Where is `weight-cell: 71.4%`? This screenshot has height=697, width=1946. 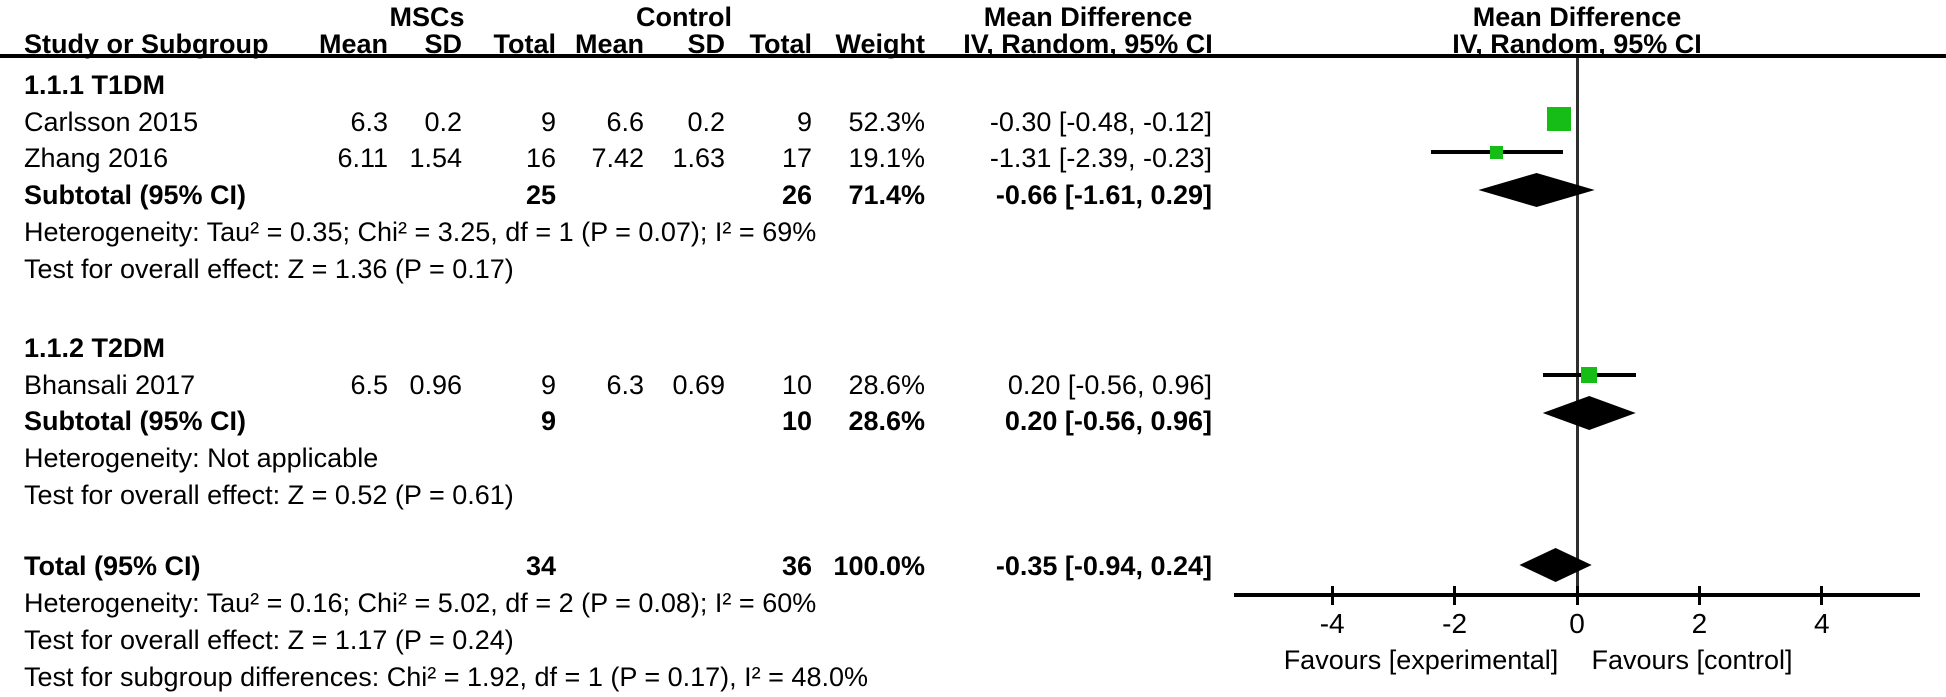
weight-cell: 71.4% is located at coordinates (886, 195).